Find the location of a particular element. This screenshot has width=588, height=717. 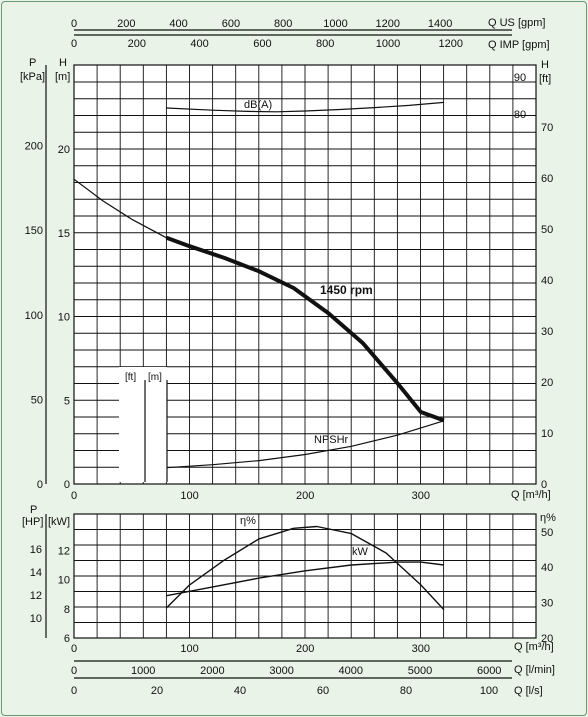

q-us-tick: 200 is located at coordinates (126, 24).